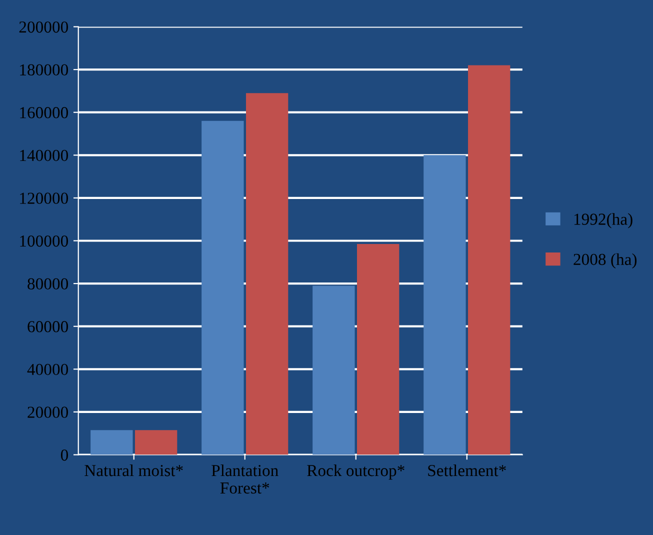 The width and height of the screenshot is (653, 535). Describe the element at coordinates (64, 455) in the screenshot. I see `y-tick-label: 0` at that location.